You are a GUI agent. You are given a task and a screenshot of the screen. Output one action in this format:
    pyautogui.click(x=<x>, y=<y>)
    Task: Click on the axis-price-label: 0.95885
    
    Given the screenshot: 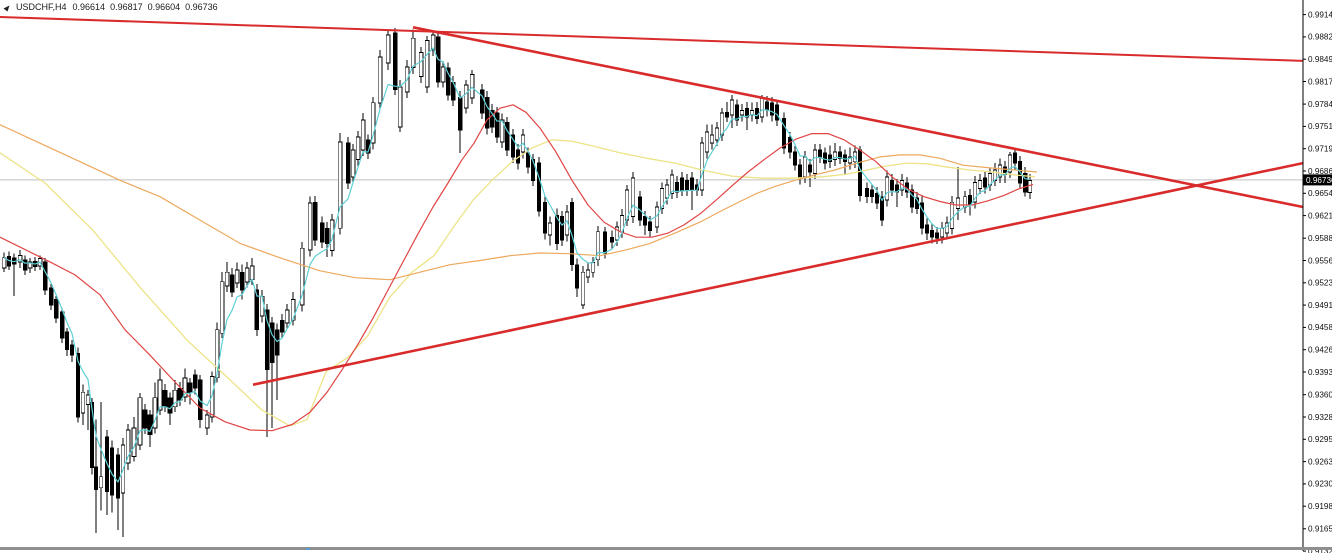 What is the action you would take?
    pyautogui.click(x=1320, y=238)
    